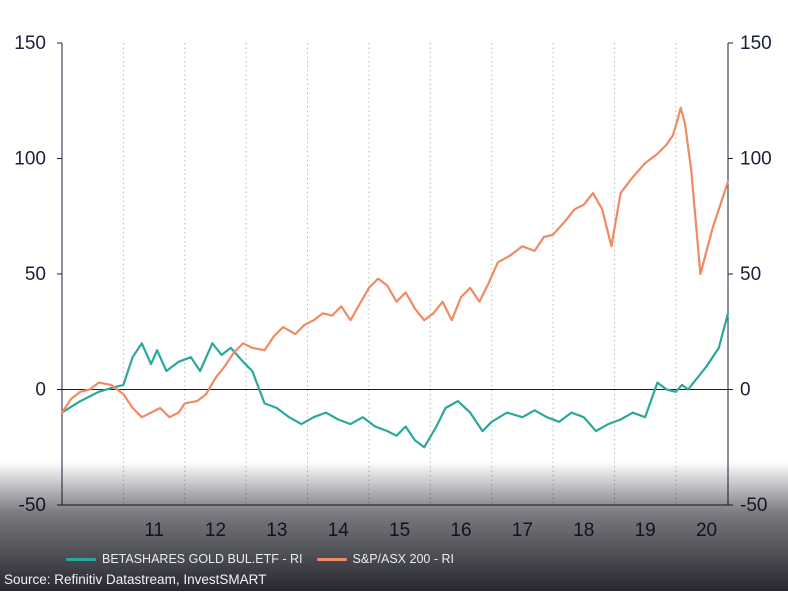  What do you see at coordinates (522, 530) in the screenshot?
I see `x-tick-label: 17` at bounding box center [522, 530].